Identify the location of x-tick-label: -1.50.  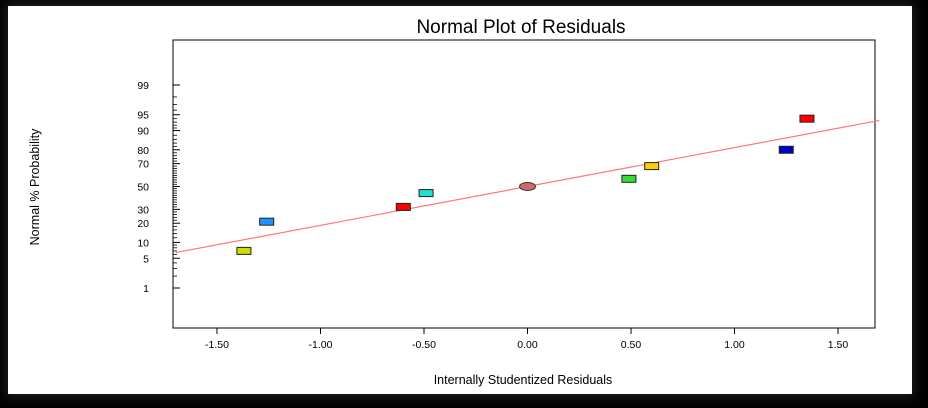
(217, 345).